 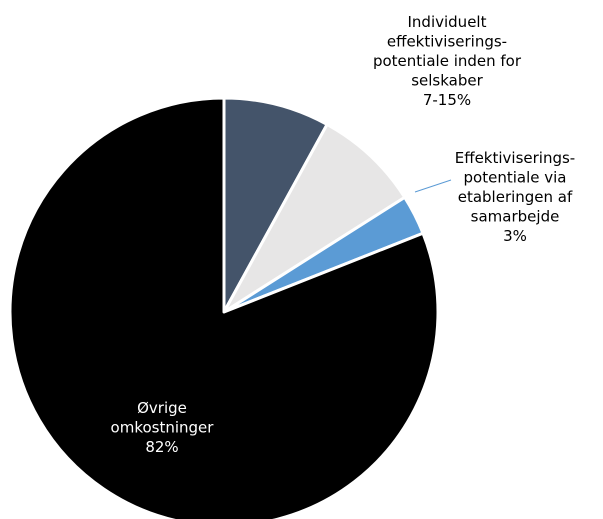 What do you see at coordinates (515, 178) in the screenshot?
I see `slice-label-line: potentiale via` at bounding box center [515, 178].